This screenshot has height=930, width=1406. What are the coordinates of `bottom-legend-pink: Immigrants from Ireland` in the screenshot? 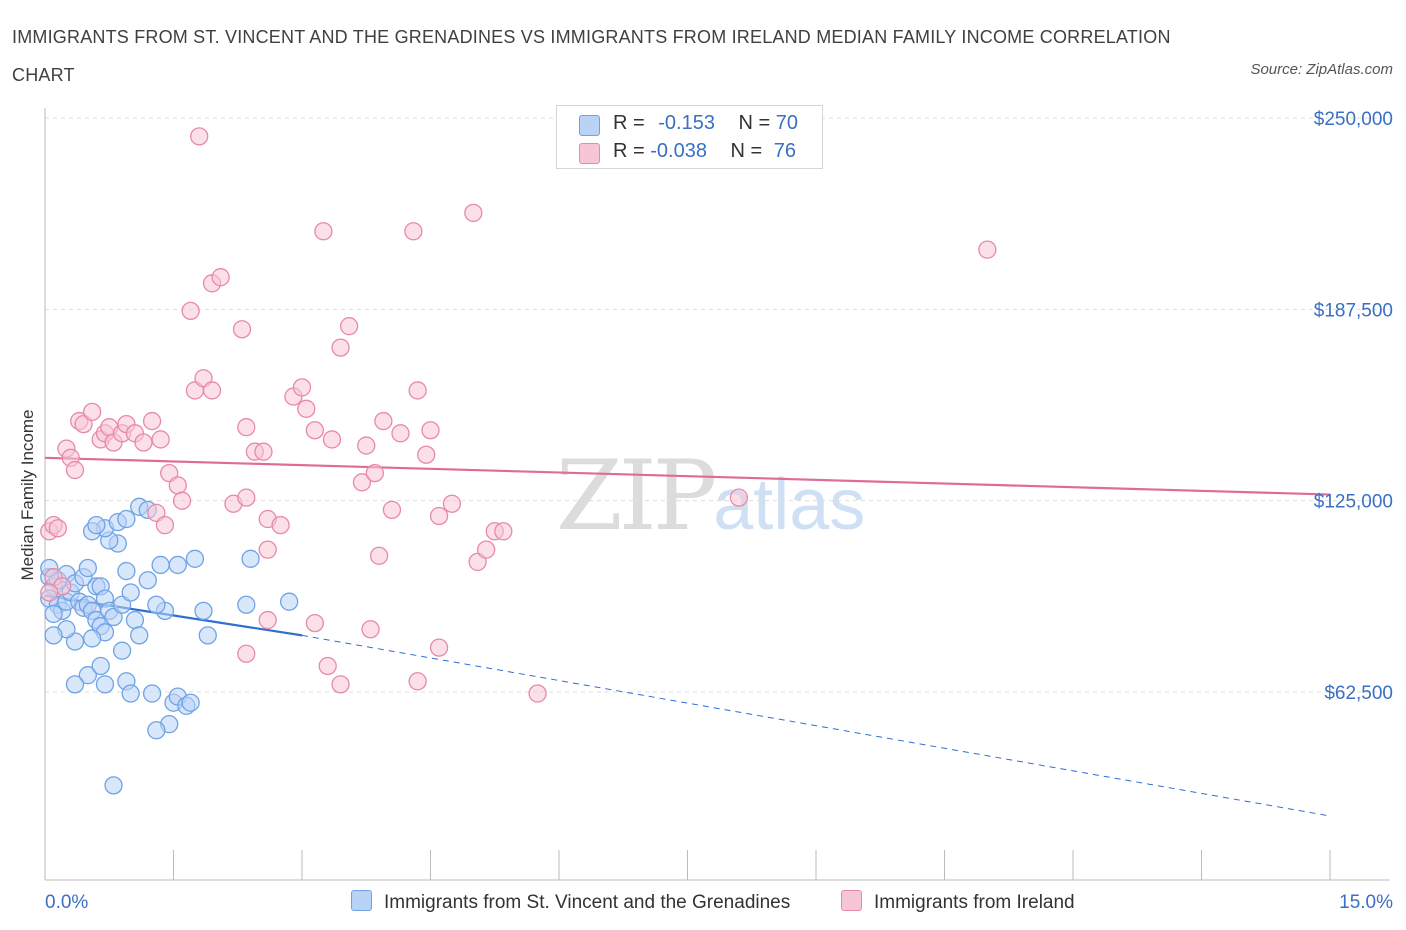 It's located at (958, 902).